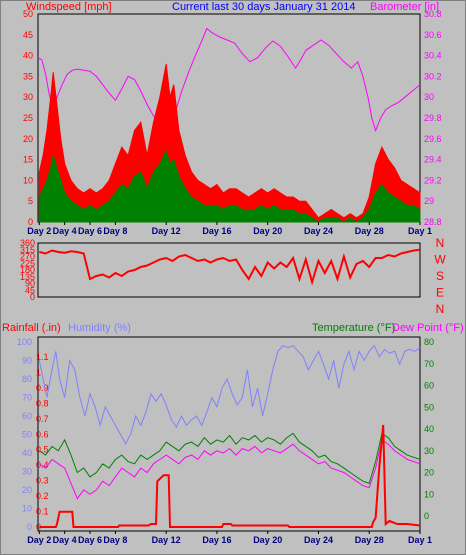 This screenshot has height=555, width=466. I want to click on compass-label: S, so click(440, 276).